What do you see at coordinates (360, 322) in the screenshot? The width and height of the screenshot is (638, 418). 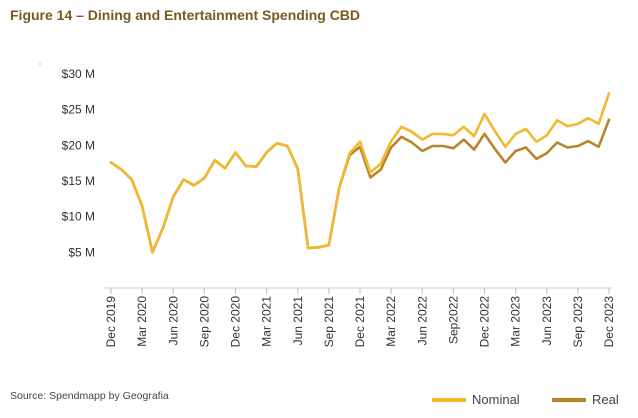 I see `x-tick-label: Dec 2021` at bounding box center [360, 322].